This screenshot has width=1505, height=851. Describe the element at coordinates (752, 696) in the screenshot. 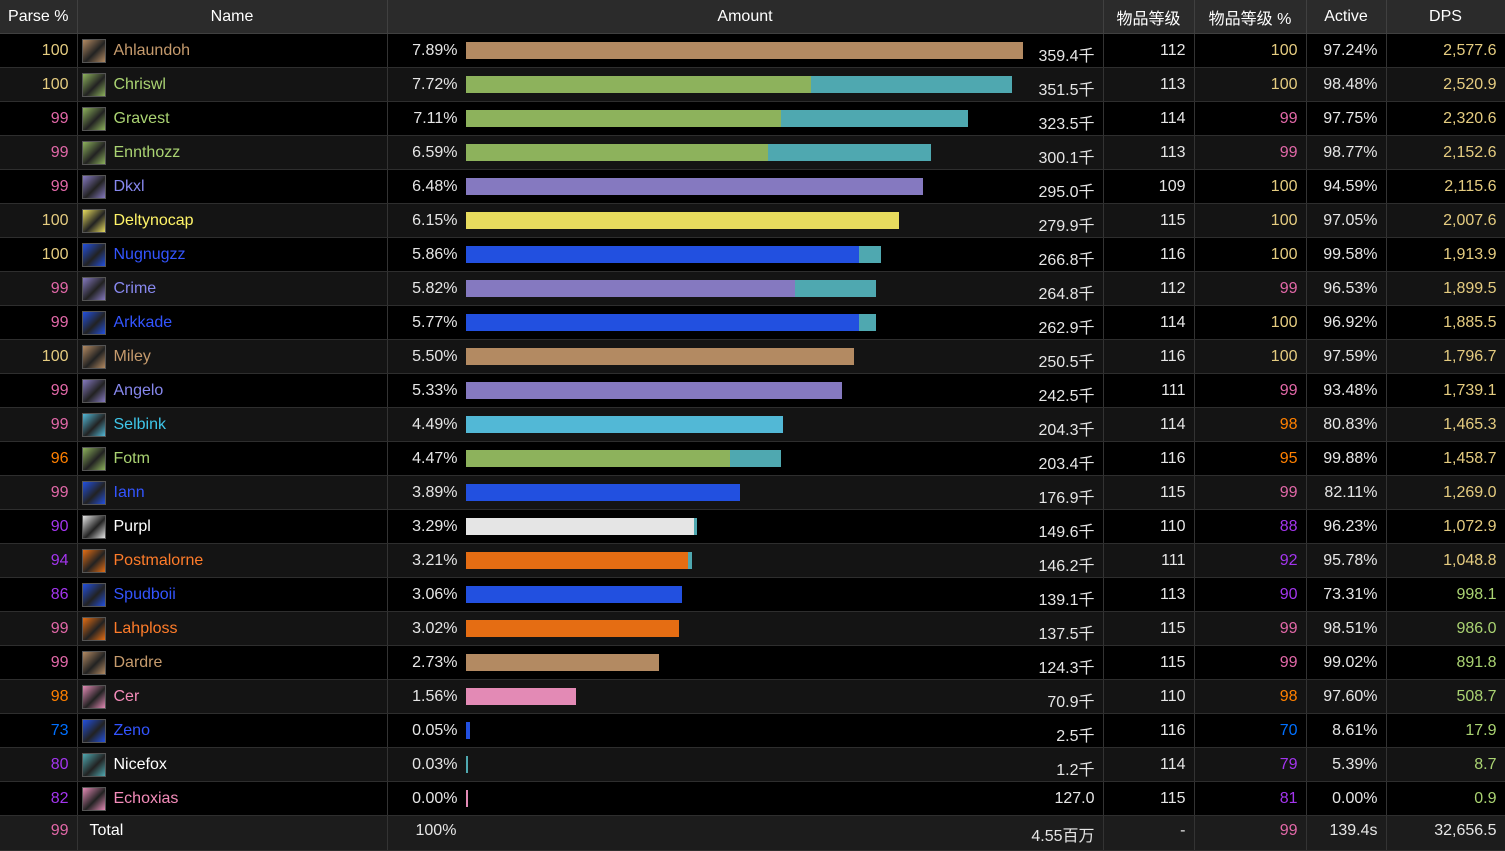

I see `table-row: 98 Cer 1.56% 70.9千 110 98 97.60% 508.7` at that location.